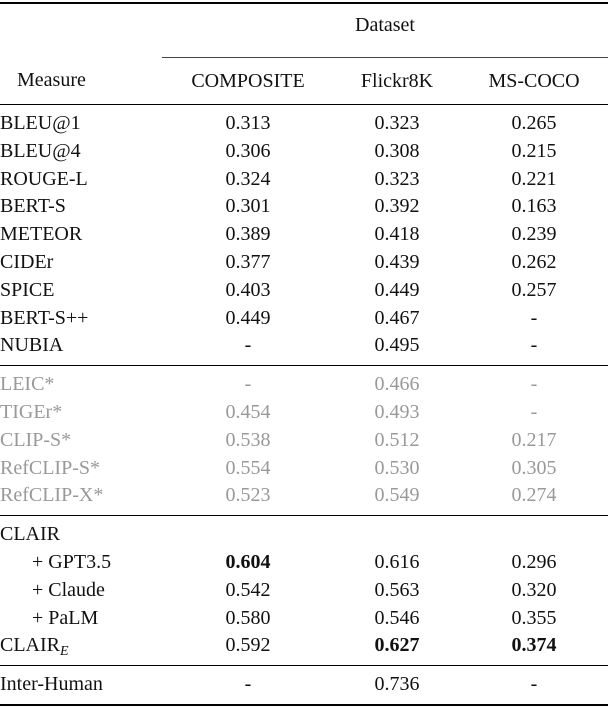 Image resolution: width=608 pixels, height=708 pixels. What do you see at coordinates (534, 178) in the screenshot?
I see `value-cell: 0.221` at bounding box center [534, 178].